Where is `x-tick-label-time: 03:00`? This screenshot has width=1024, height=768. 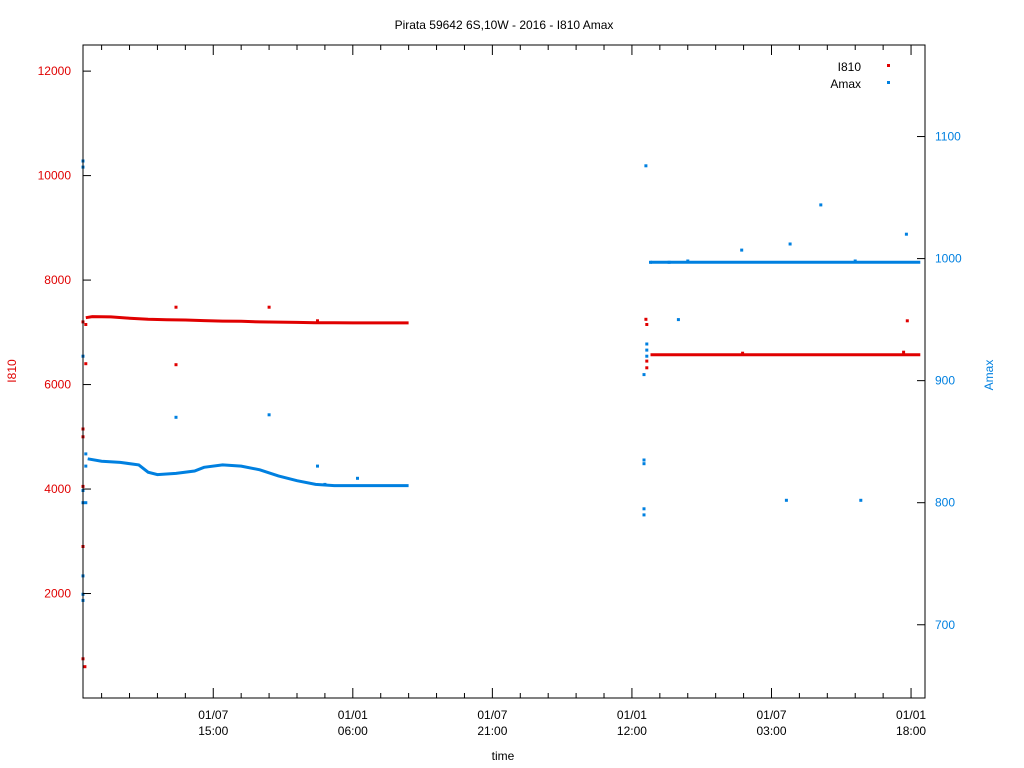 x-tick-label-time: 03:00 is located at coordinates (771, 731).